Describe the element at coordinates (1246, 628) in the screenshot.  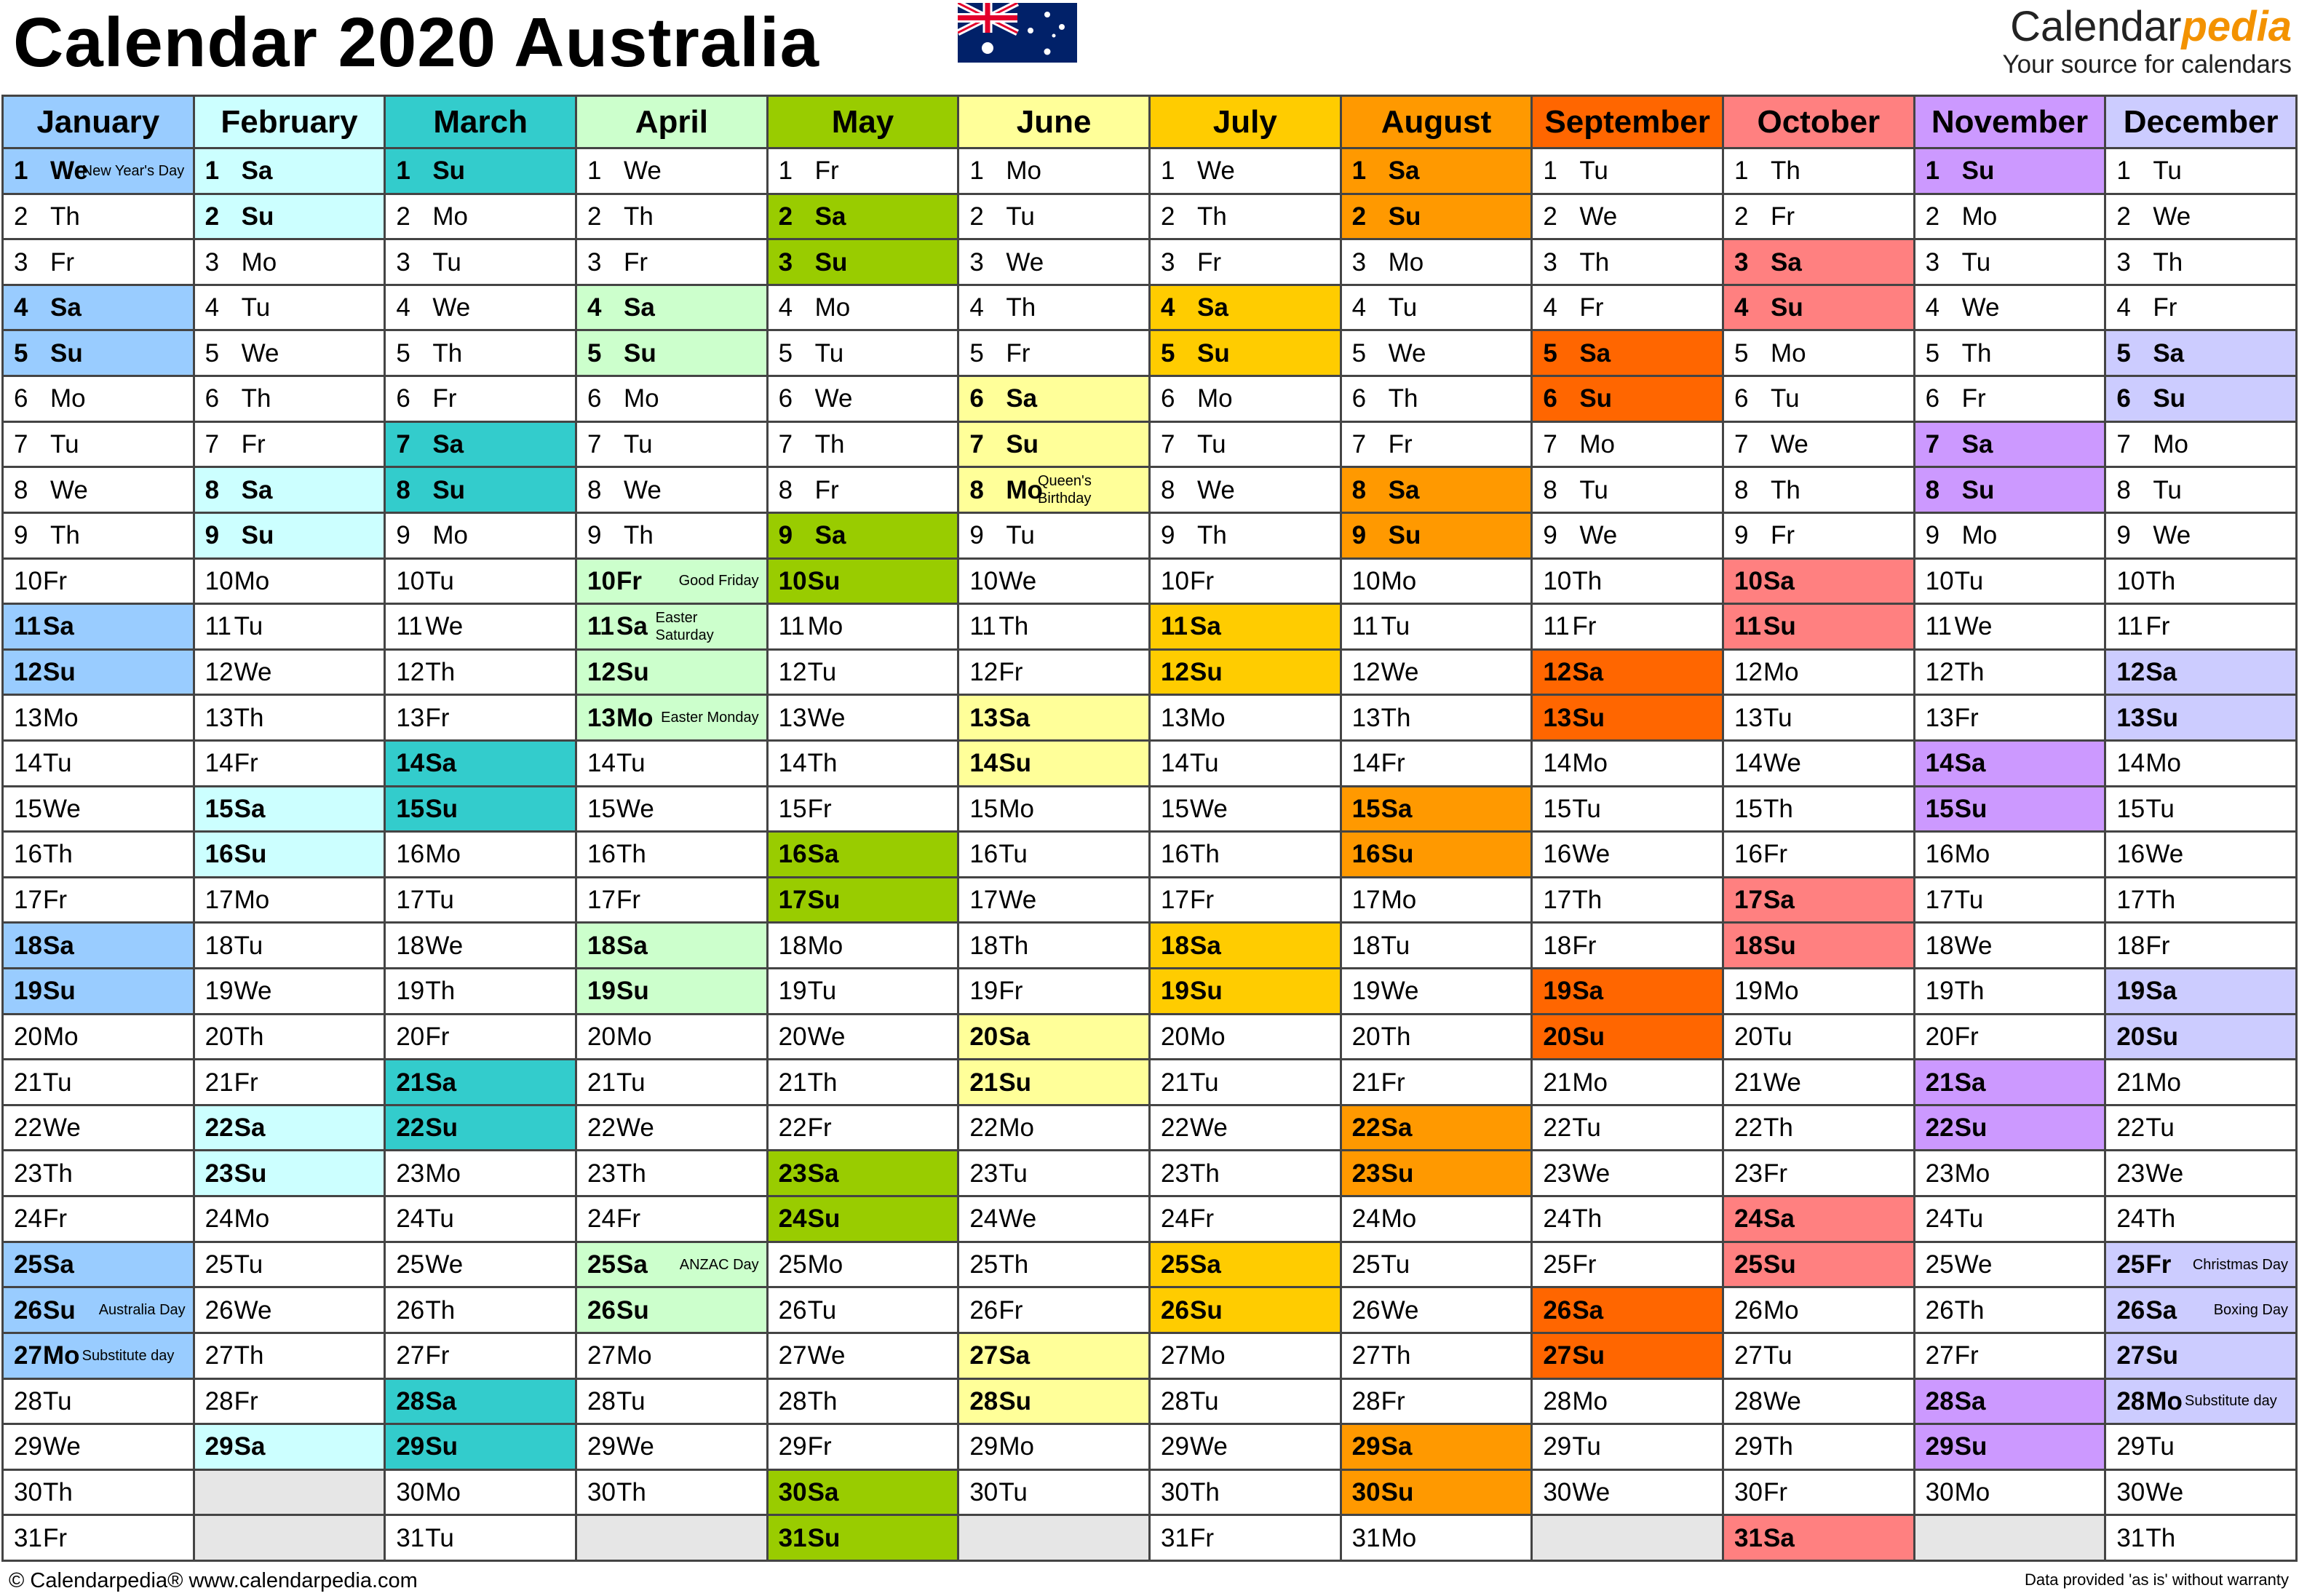
I see `day-cell: 11 Sa` at that location.